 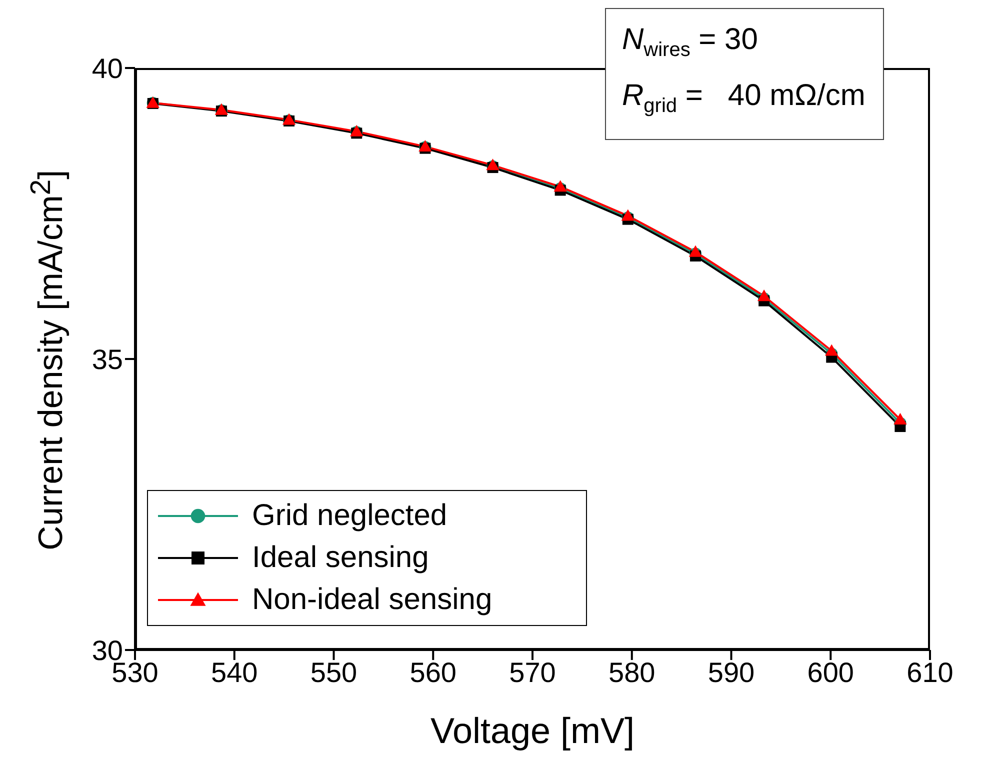 I want to click on annotation: R$_{grid}$ = 40 mΩ/cm, so click(x=744, y=98).